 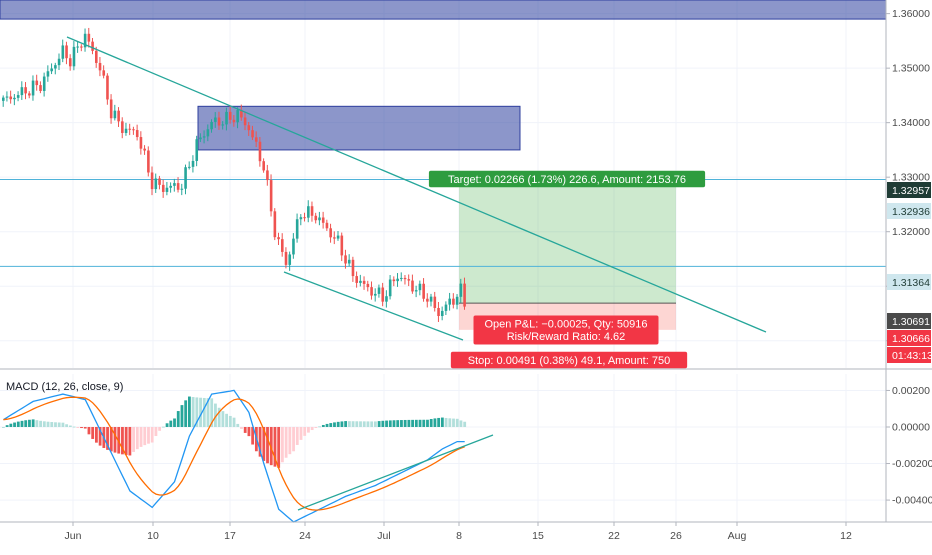 What do you see at coordinates (911, 339) in the screenshot?
I see `price-badge-text: 1.30666` at bounding box center [911, 339].